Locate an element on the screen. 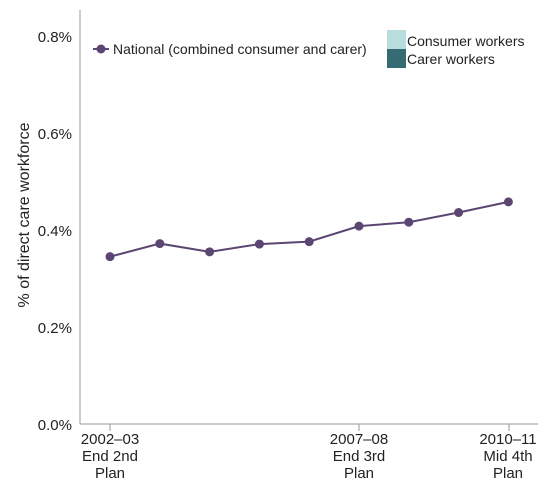 The height and width of the screenshot is (482, 543). legend-label-consumer: Consumer workers is located at coordinates (465, 41).